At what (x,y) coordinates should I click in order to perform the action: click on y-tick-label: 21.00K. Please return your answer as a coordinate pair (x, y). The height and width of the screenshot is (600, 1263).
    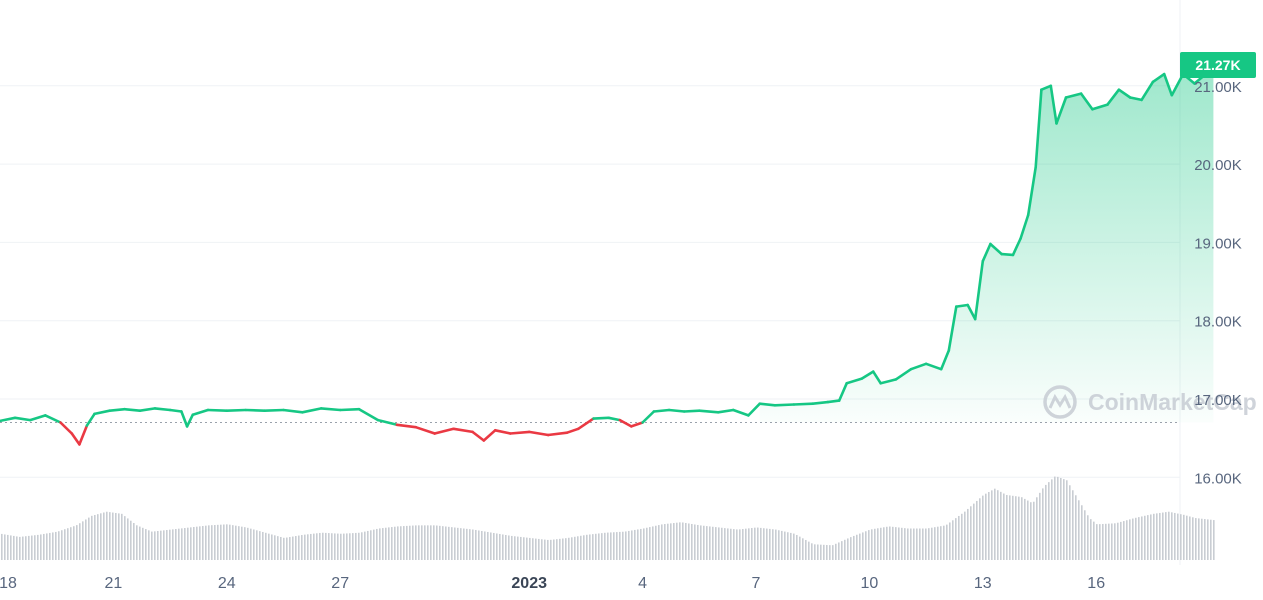
    Looking at the image, I should click on (1218, 87).